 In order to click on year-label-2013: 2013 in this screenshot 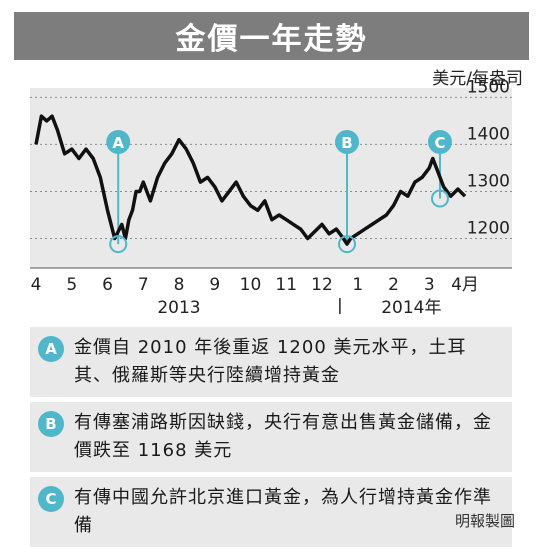, I will do `click(178, 308)`.